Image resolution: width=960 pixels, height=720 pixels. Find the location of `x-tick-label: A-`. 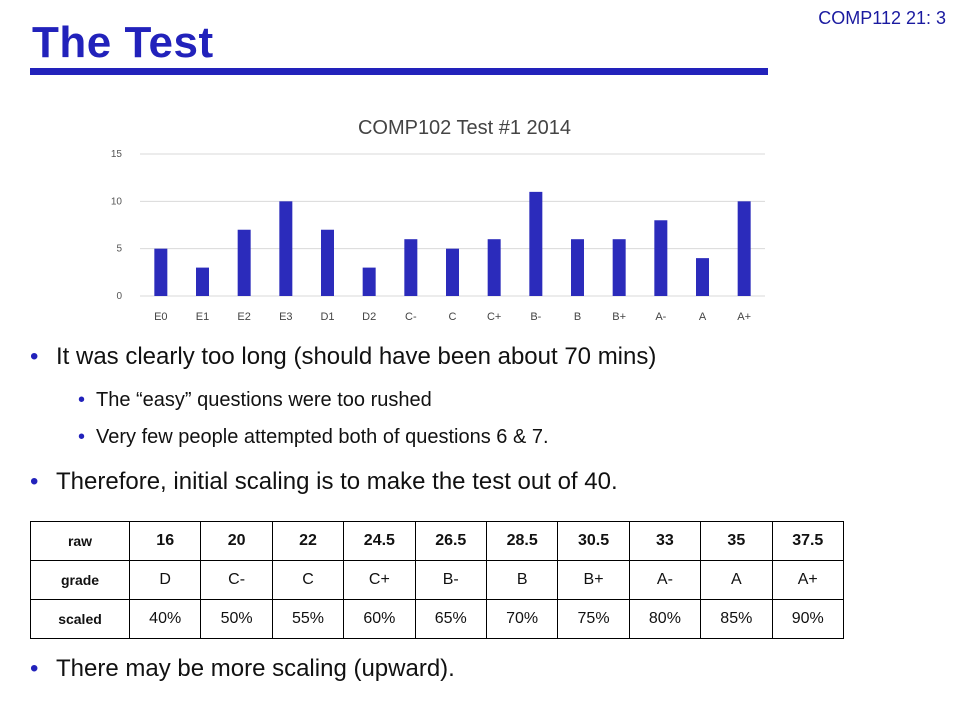

x-tick-label: A- is located at coordinates (660, 317).